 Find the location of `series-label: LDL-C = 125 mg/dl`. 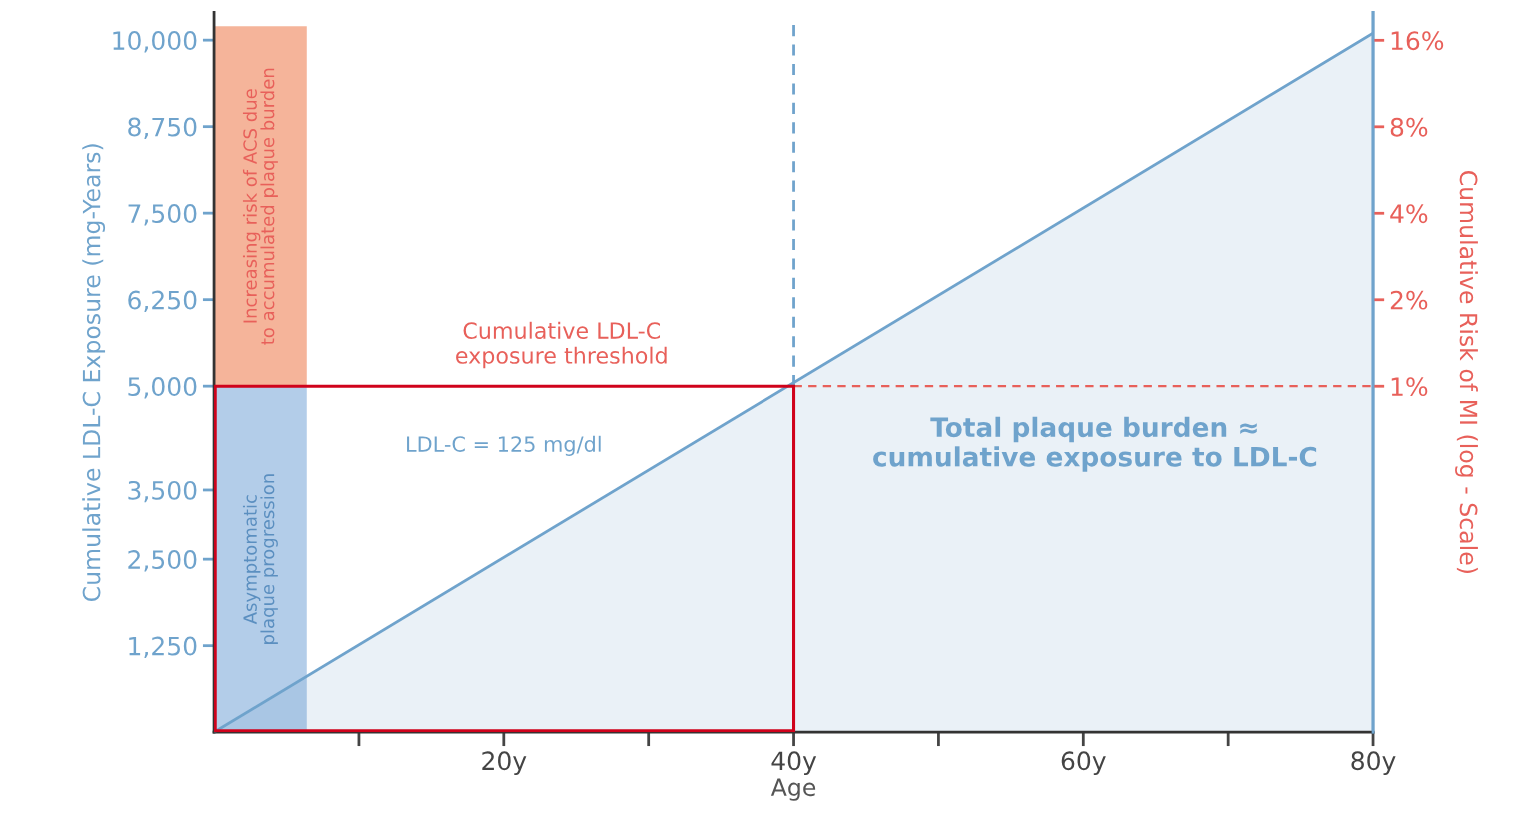

series-label: LDL-C = 125 mg/dl is located at coordinates (504, 445).